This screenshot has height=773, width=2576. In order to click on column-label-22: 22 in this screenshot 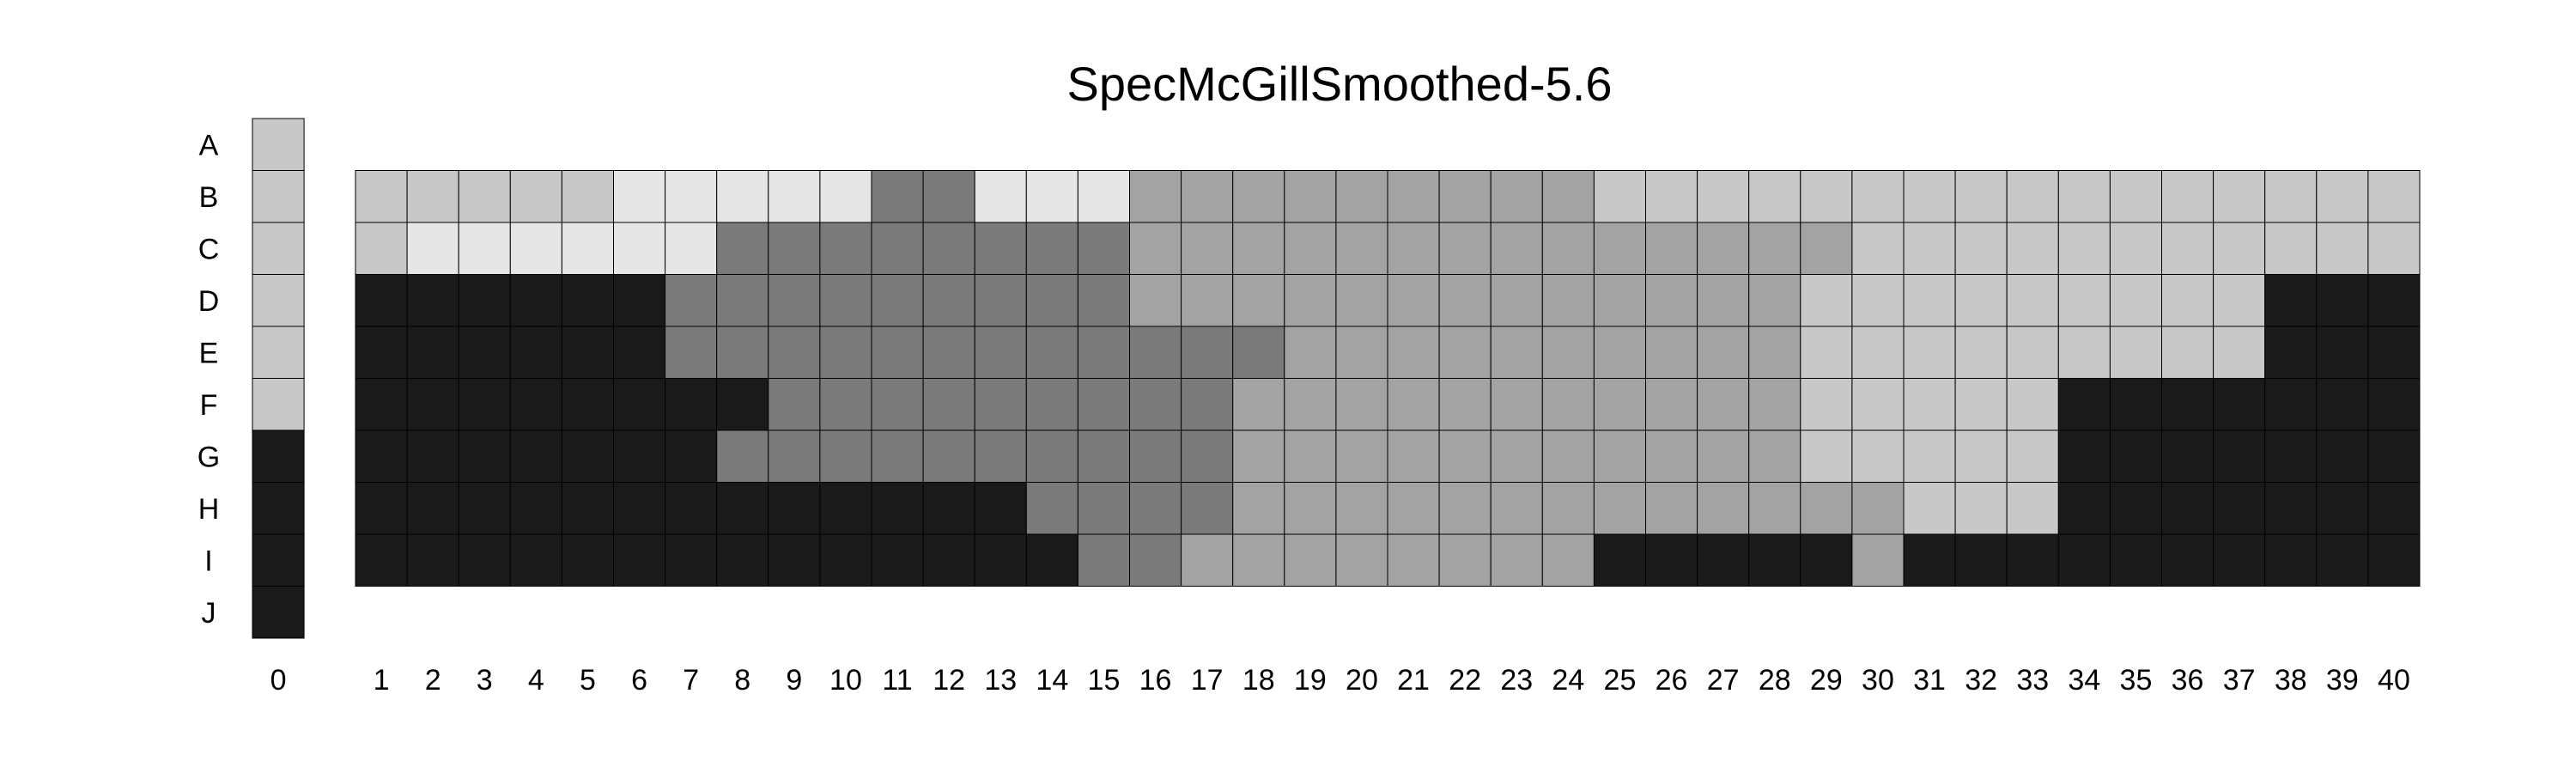, I will do `click(1465, 680)`.